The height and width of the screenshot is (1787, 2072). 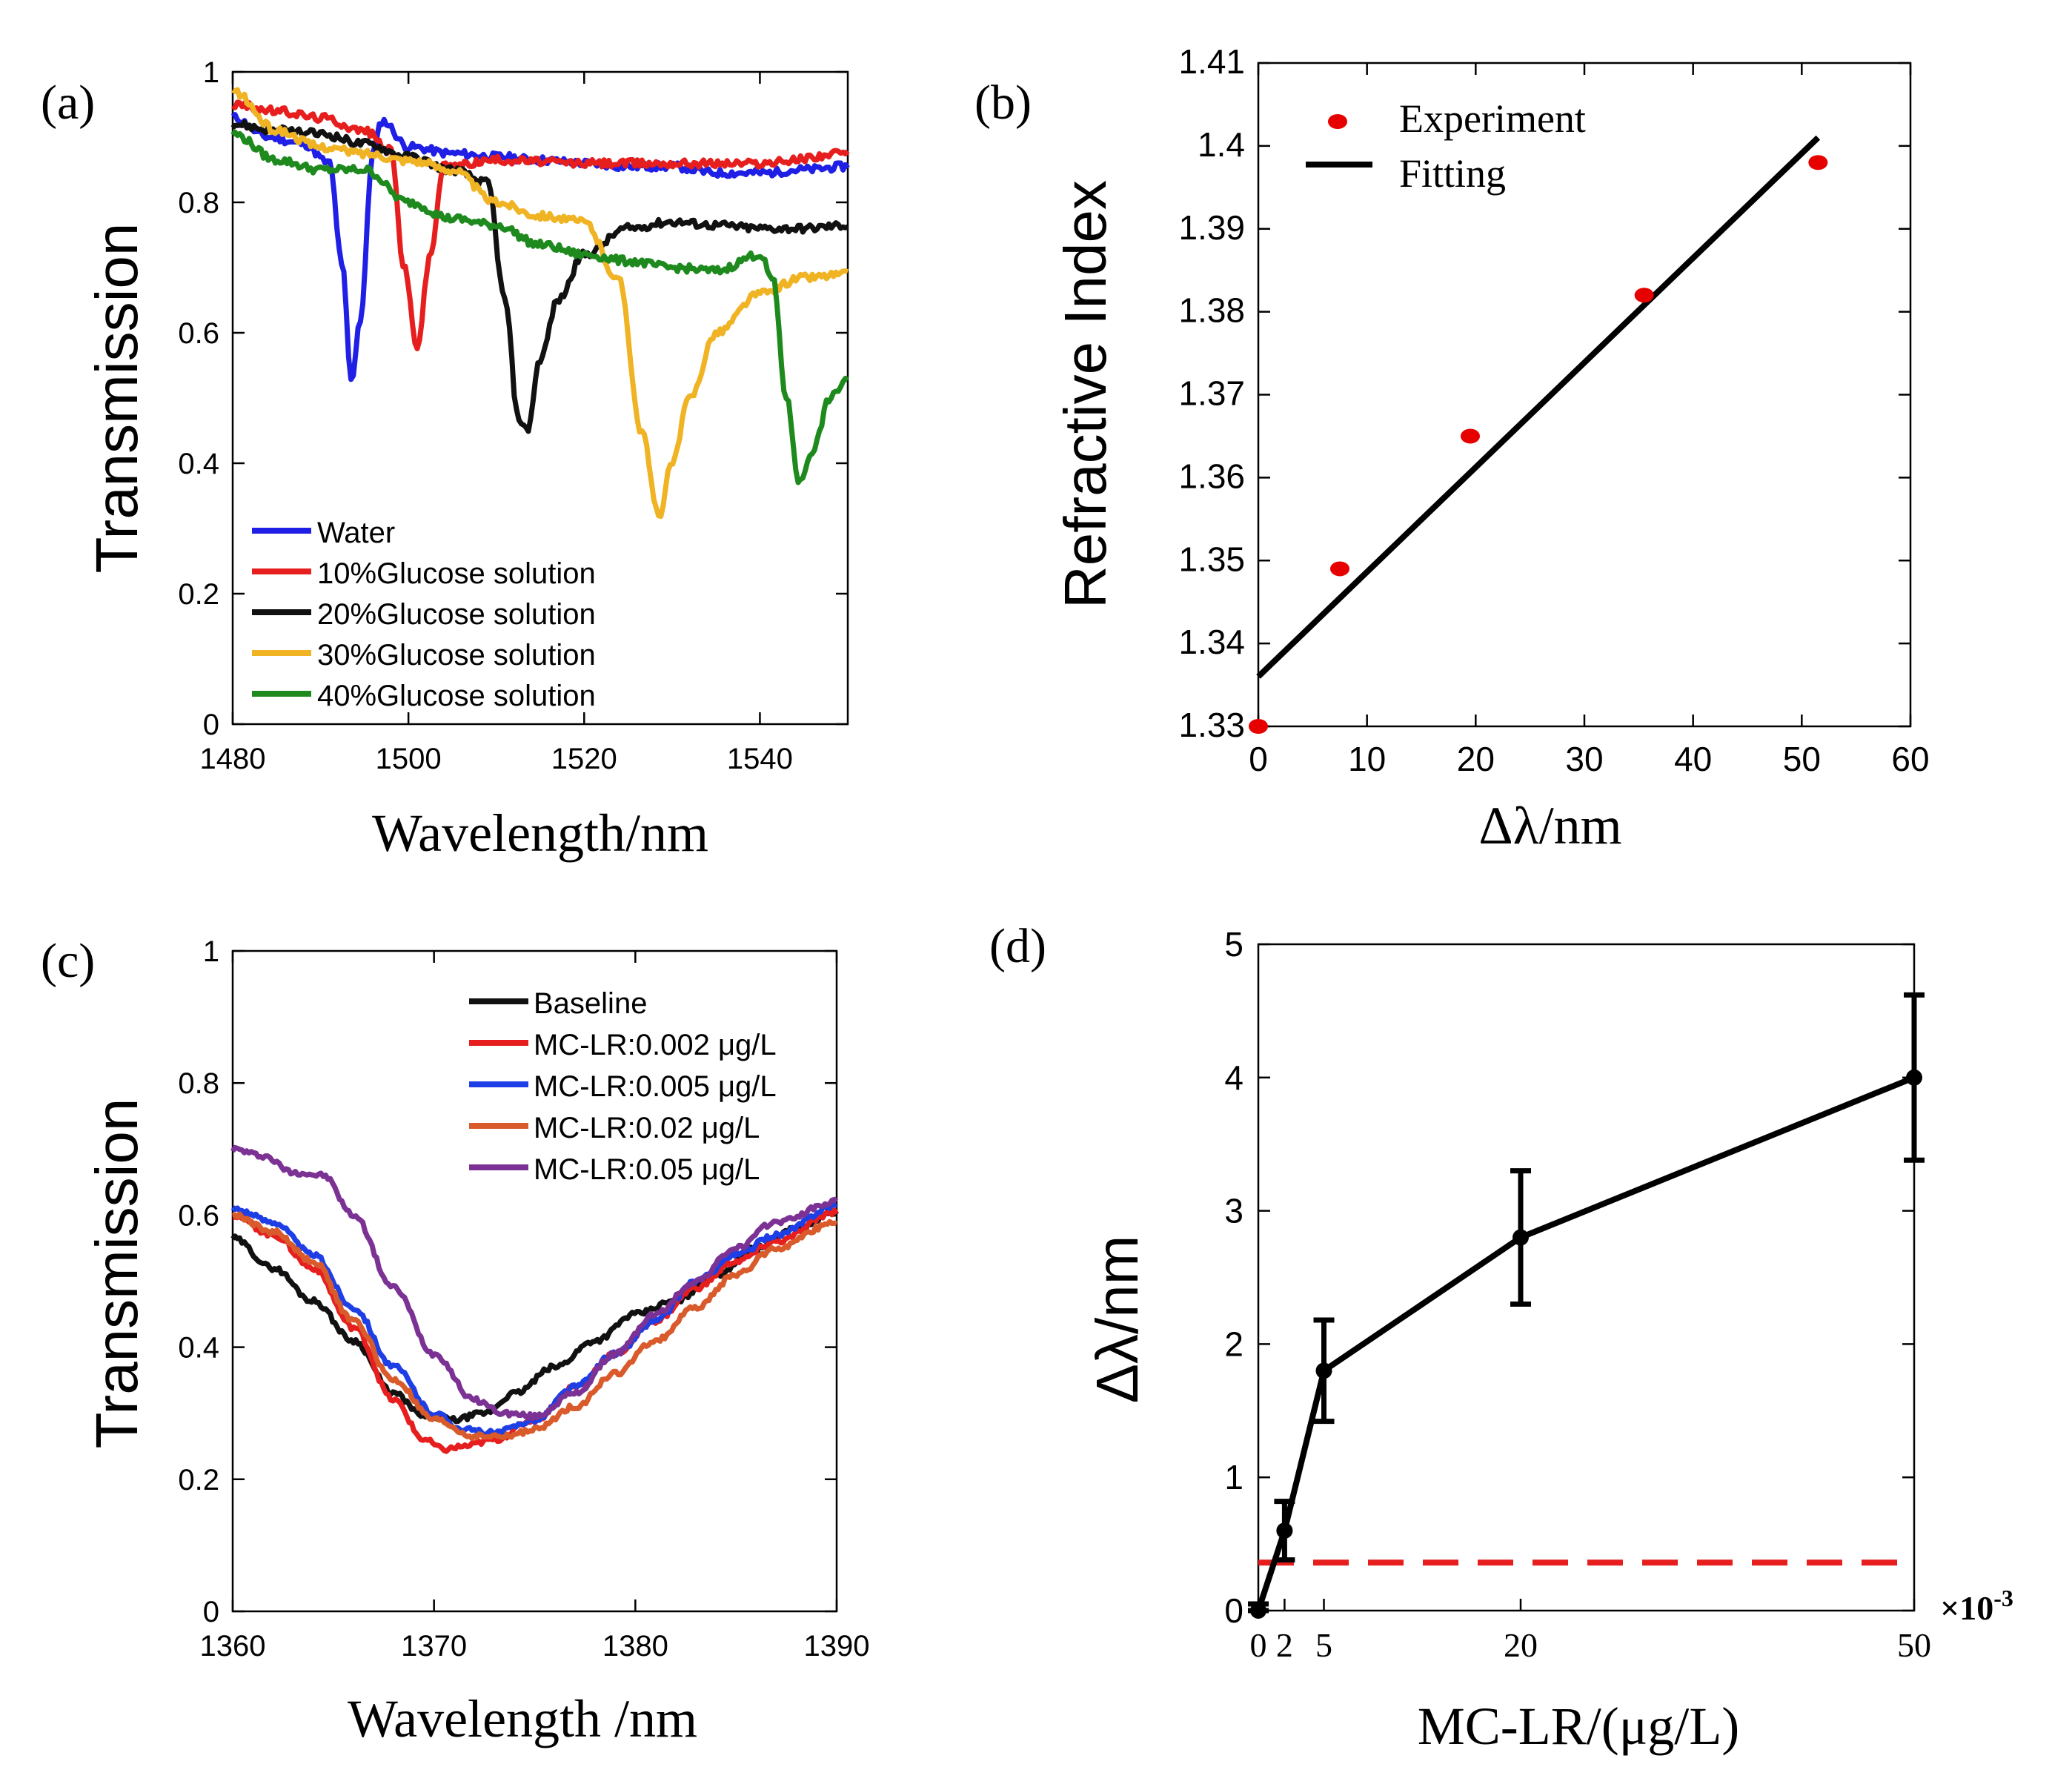 What do you see at coordinates (117, 1273) in the screenshot?
I see `panel-c-y-axis-label: Transmission` at bounding box center [117, 1273].